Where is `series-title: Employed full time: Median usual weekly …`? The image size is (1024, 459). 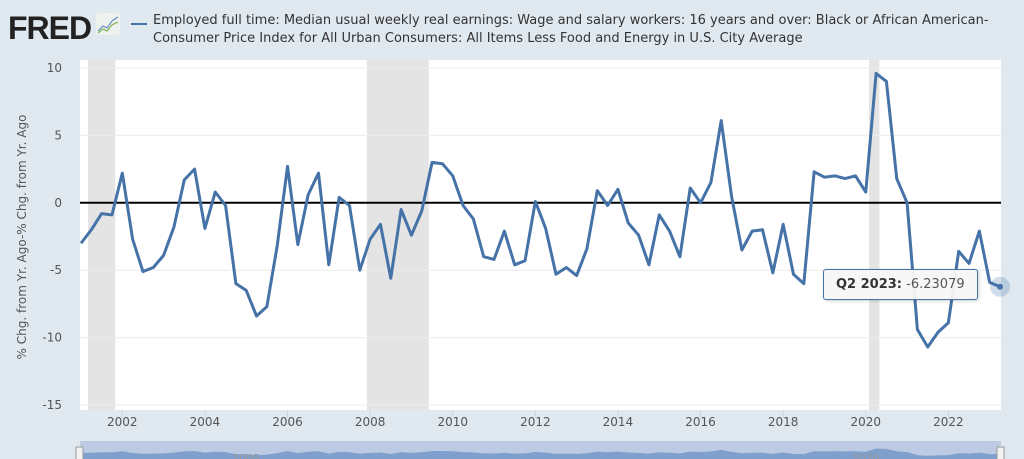
series-title: Employed full time: Median usual weekly … is located at coordinates (571, 29).